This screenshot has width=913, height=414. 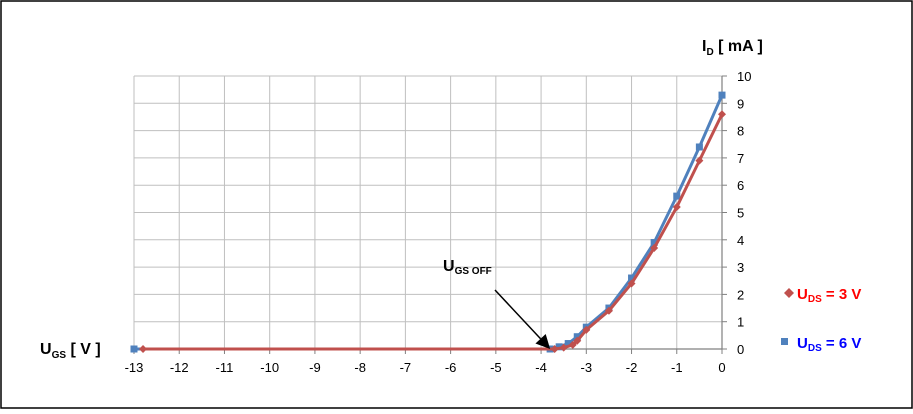 I want to click on x-tick-label: 0, so click(x=721, y=367).